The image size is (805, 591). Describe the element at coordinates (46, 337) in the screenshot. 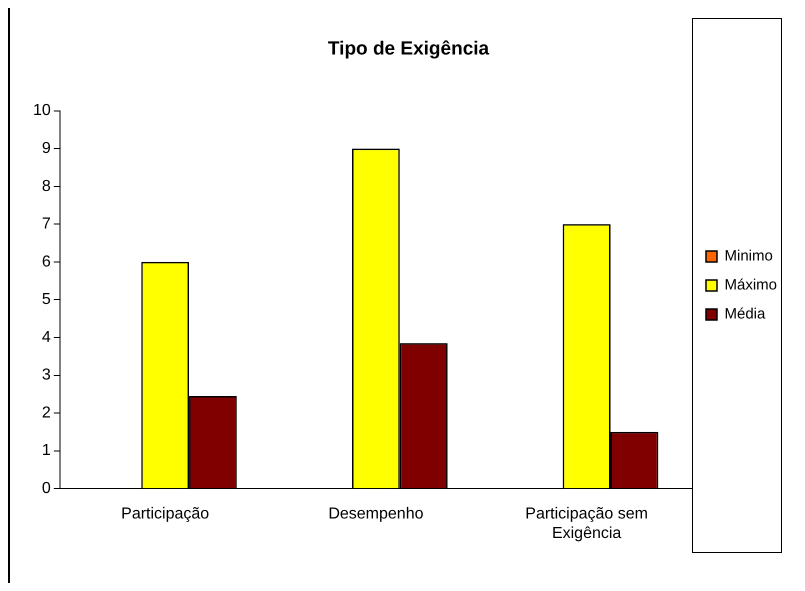

I see `y-tick-label: 4` at that location.